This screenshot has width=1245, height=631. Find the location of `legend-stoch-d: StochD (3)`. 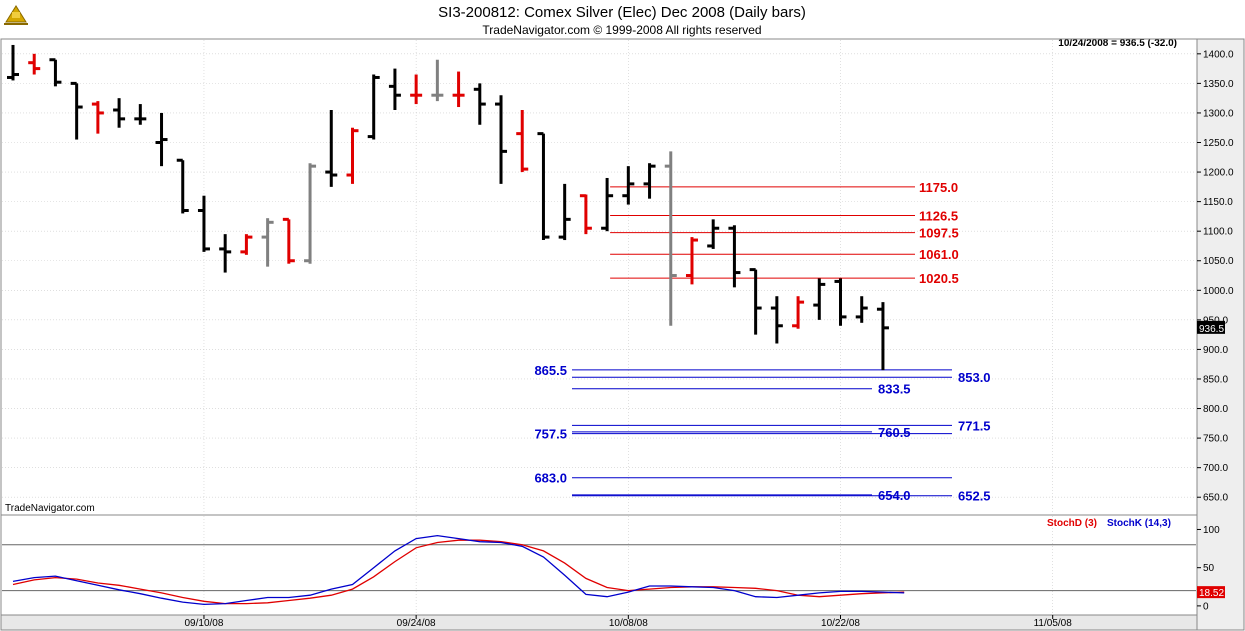

legend-stoch-d: StochD (3) is located at coordinates (1072, 523).